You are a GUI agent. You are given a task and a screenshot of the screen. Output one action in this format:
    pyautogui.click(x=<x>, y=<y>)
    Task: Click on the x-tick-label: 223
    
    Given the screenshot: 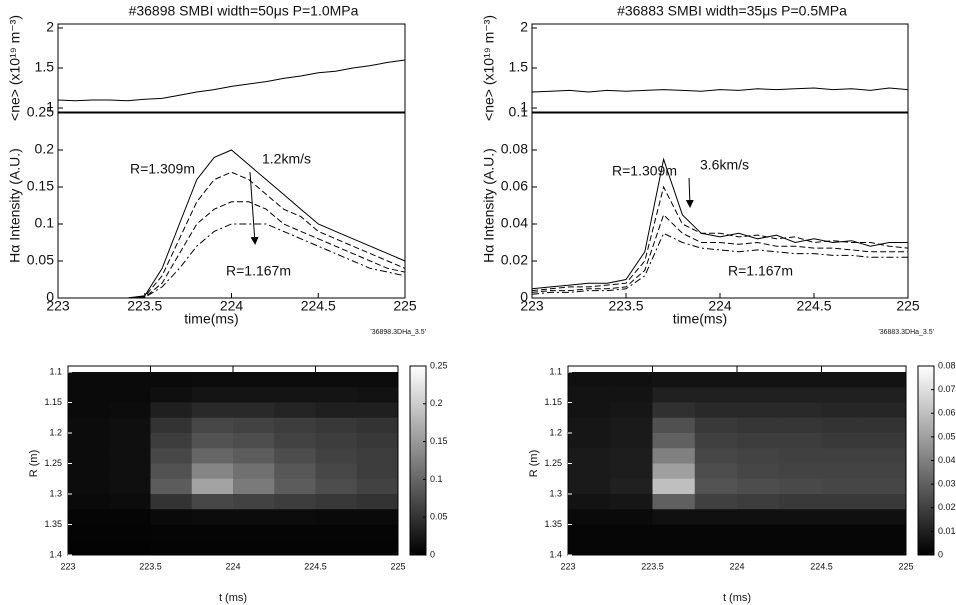 What is the action you would take?
    pyautogui.click(x=567, y=566)
    